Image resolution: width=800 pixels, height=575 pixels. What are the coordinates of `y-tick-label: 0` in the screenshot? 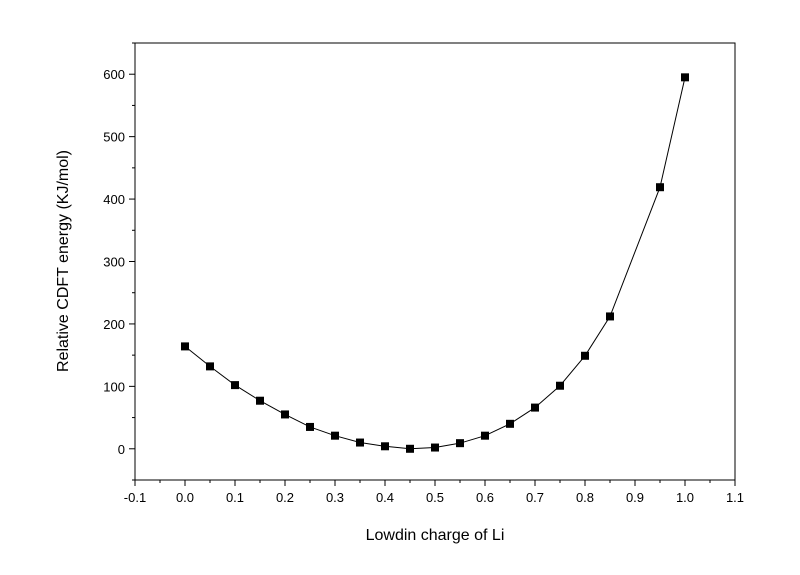 It's located at (121, 449).